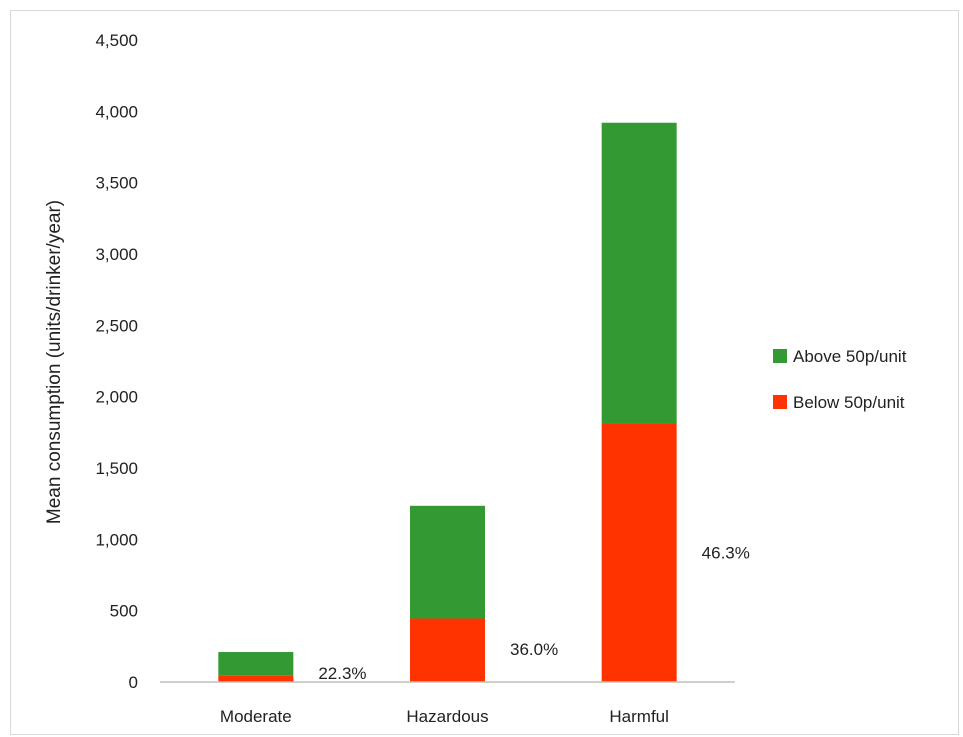 This screenshot has height=737, width=963. Describe the element at coordinates (534, 649) in the screenshot. I see `percent-label: 36.0%` at that location.